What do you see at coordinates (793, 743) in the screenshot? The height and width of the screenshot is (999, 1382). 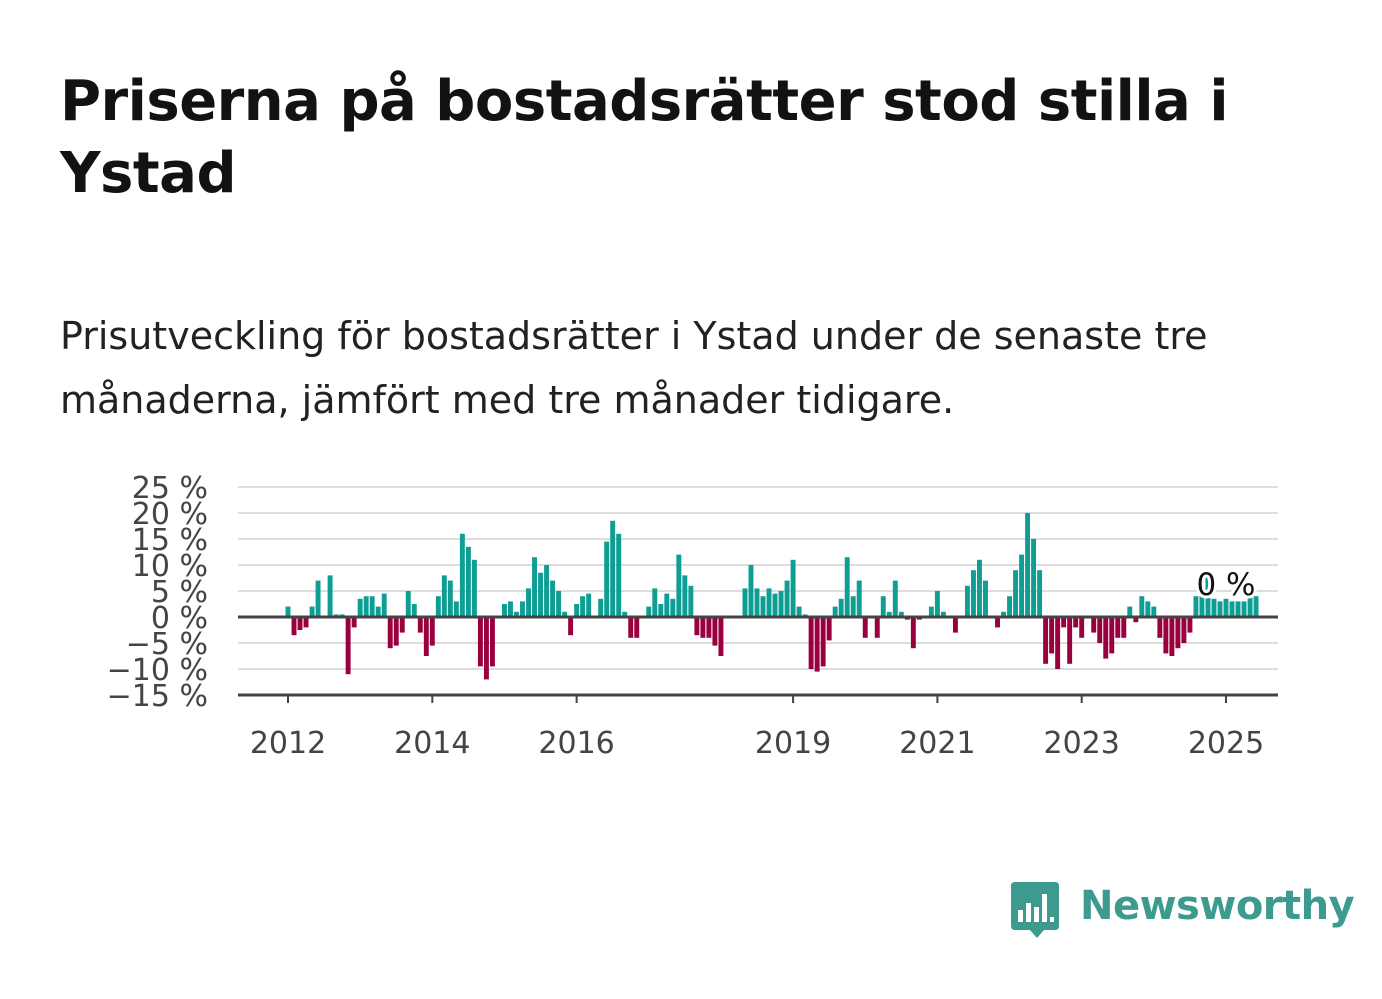 I see `x-tick-label: 2019` at bounding box center [793, 743].